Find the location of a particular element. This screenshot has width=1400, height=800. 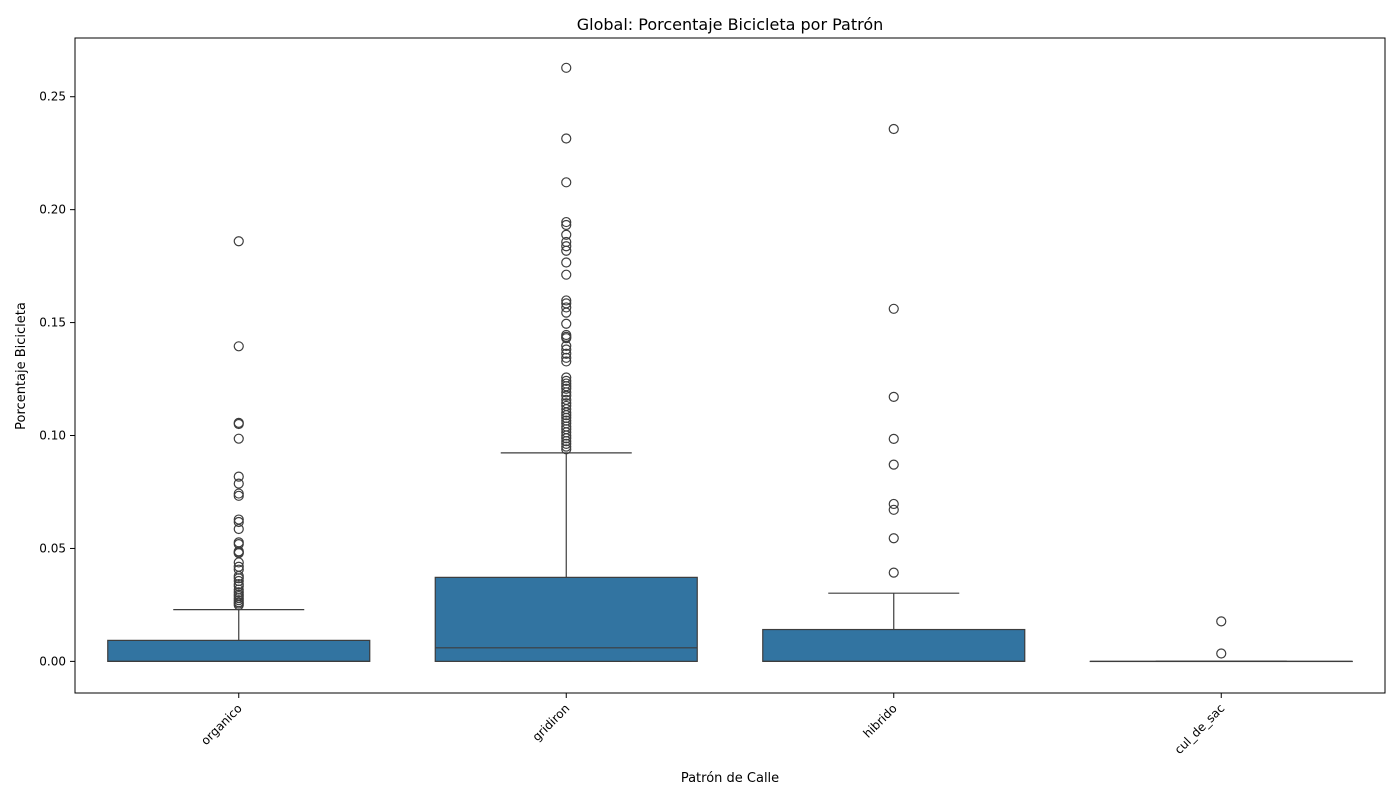

box-group-cul_de_sac is located at coordinates (1221, 639).